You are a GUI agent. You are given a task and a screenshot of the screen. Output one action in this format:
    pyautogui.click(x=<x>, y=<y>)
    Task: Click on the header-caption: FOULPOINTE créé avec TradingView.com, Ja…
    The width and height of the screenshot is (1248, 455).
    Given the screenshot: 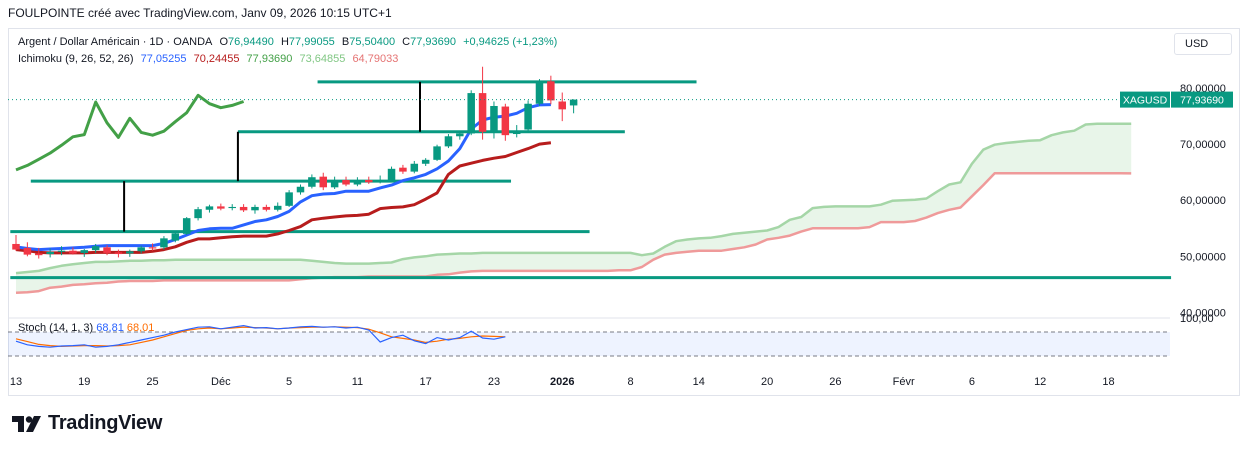 What is the action you would take?
    pyautogui.click(x=200, y=13)
    